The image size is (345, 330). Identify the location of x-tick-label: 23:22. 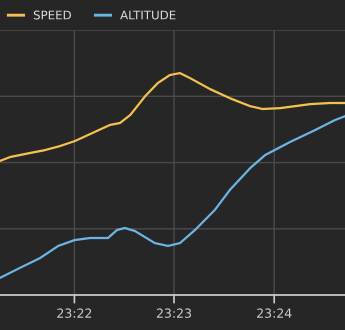
(74, 313).